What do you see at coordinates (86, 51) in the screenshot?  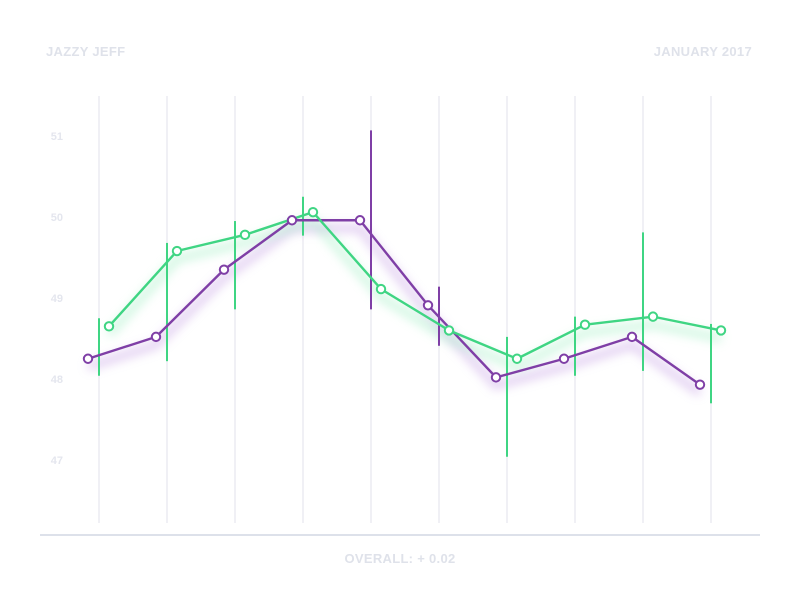 I see `chart-title: JAZZY JEFF` at bounding box center [86, 51].